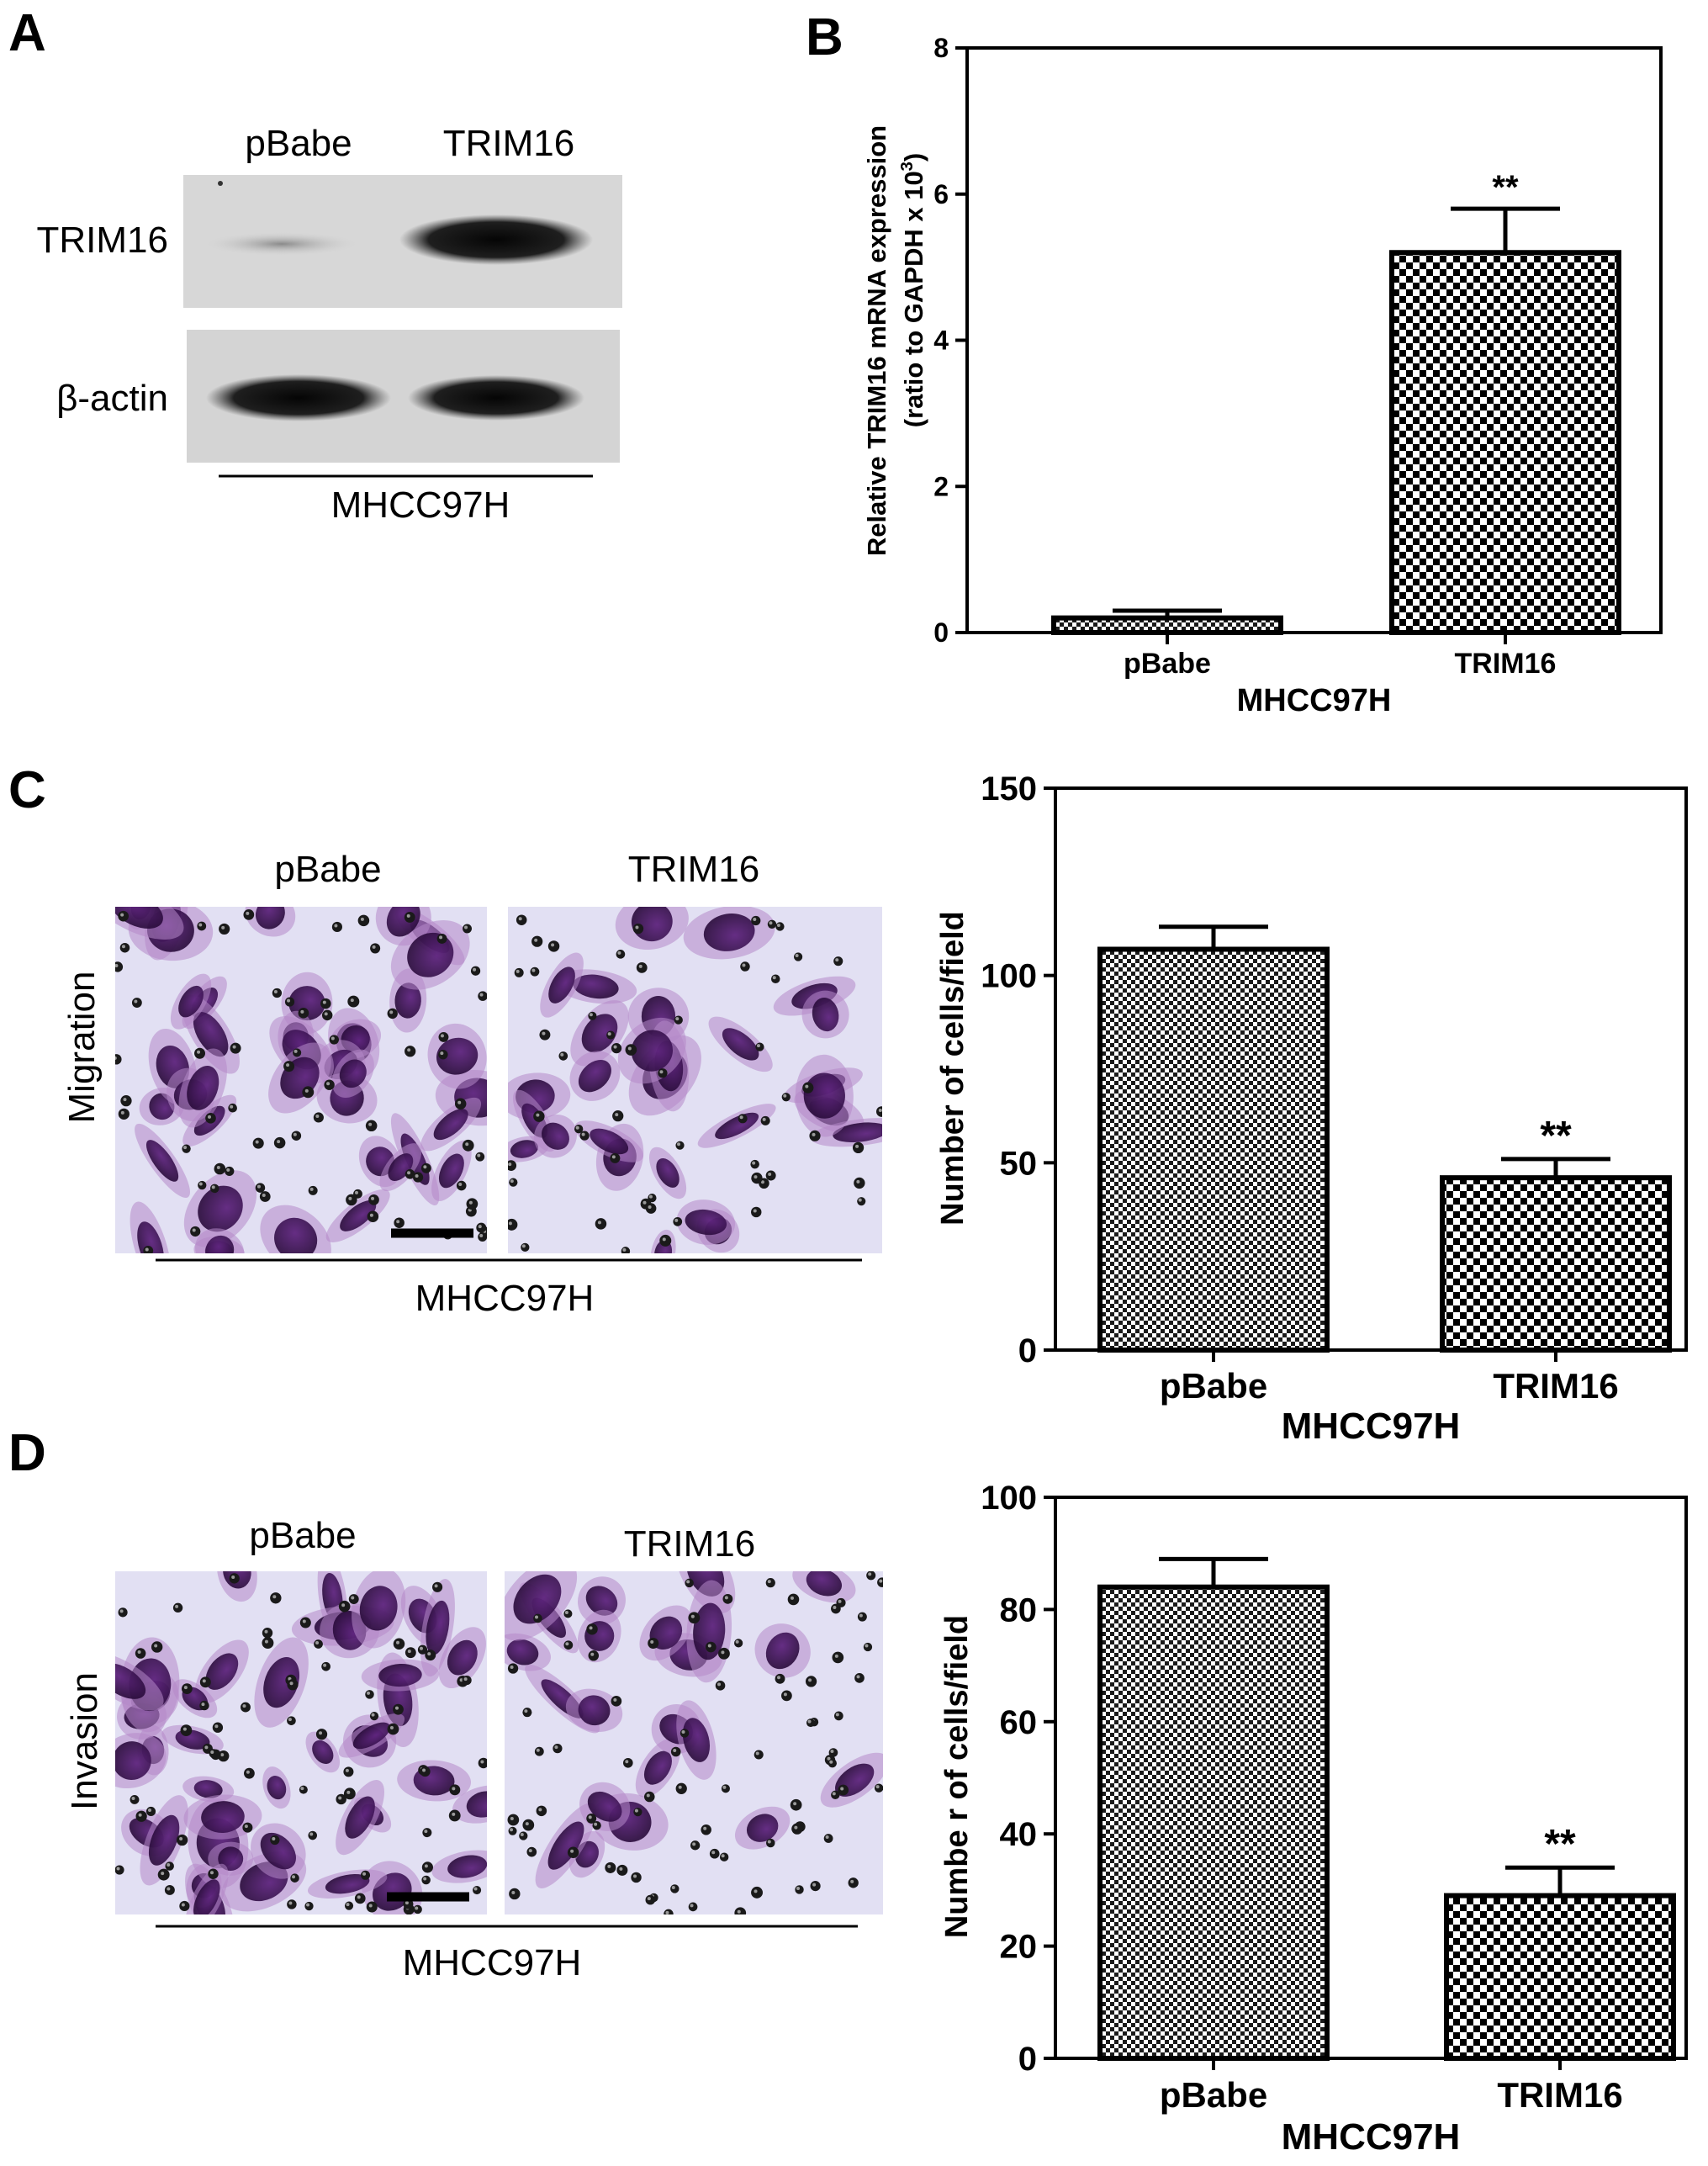  Describe the element at coordinates (1009, 790) in the screenshot. I see `y-tick-label: 150` at that location.